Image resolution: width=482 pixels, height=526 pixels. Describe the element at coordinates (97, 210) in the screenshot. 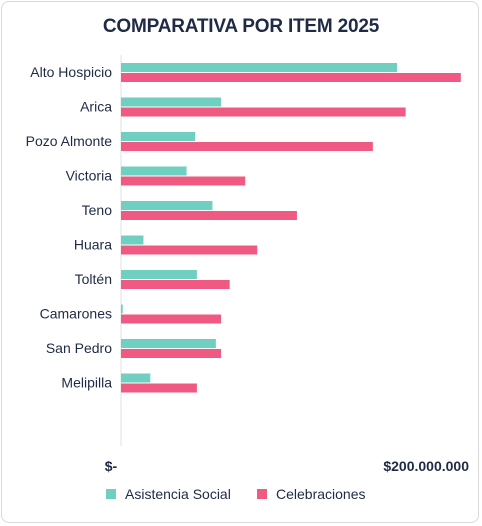

I see `category-label: Teno` at that location.